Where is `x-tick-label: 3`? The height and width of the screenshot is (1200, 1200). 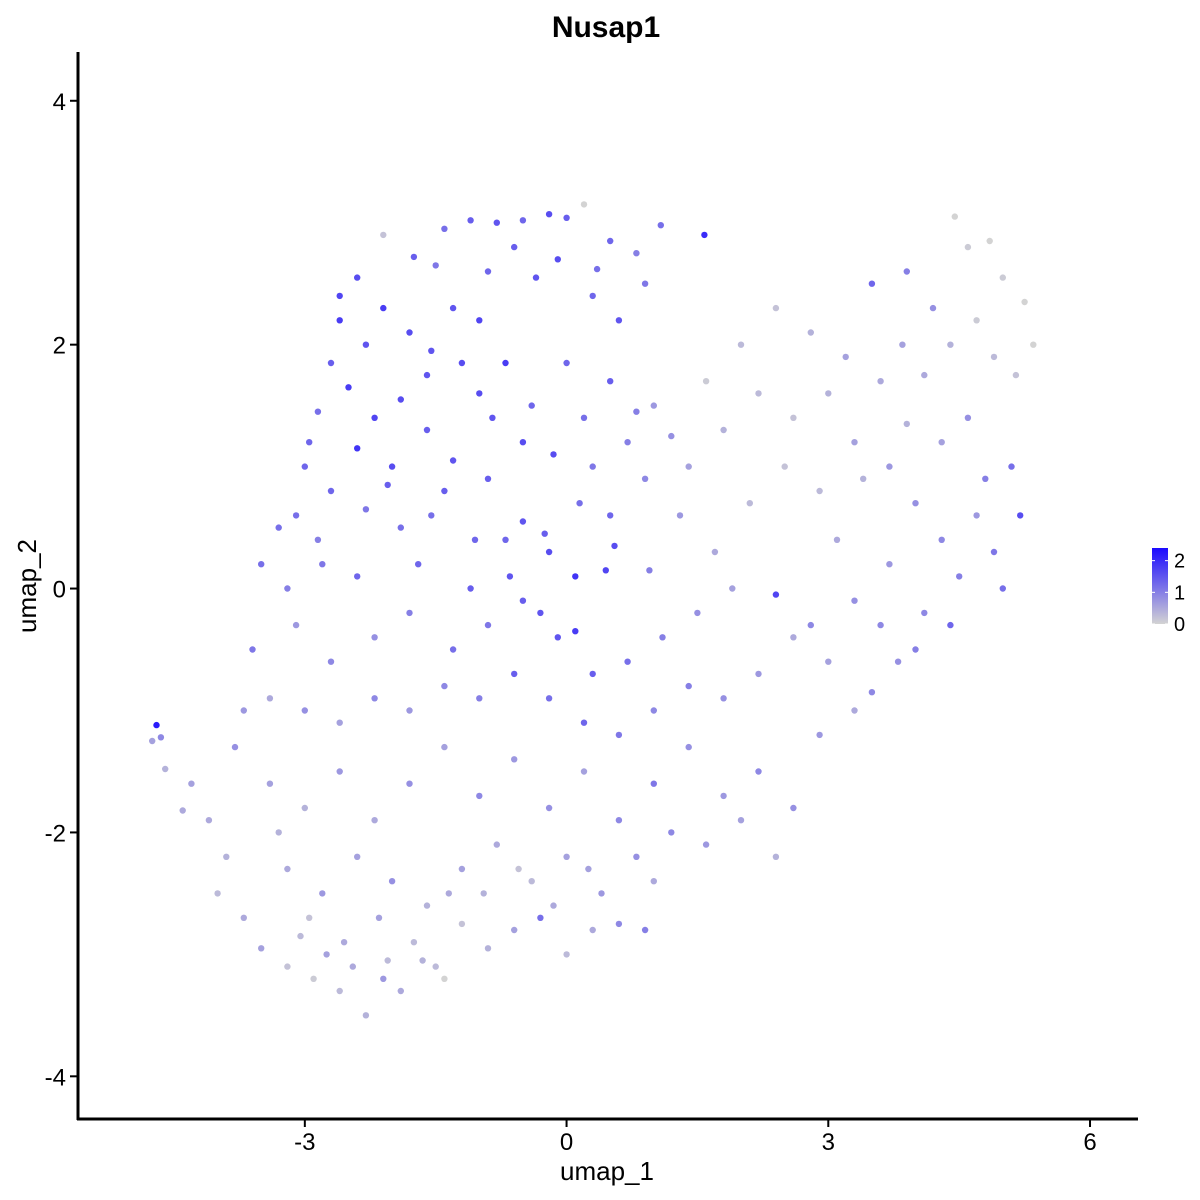
x-tick-label: 3 is located at coordinates (828, 1142).